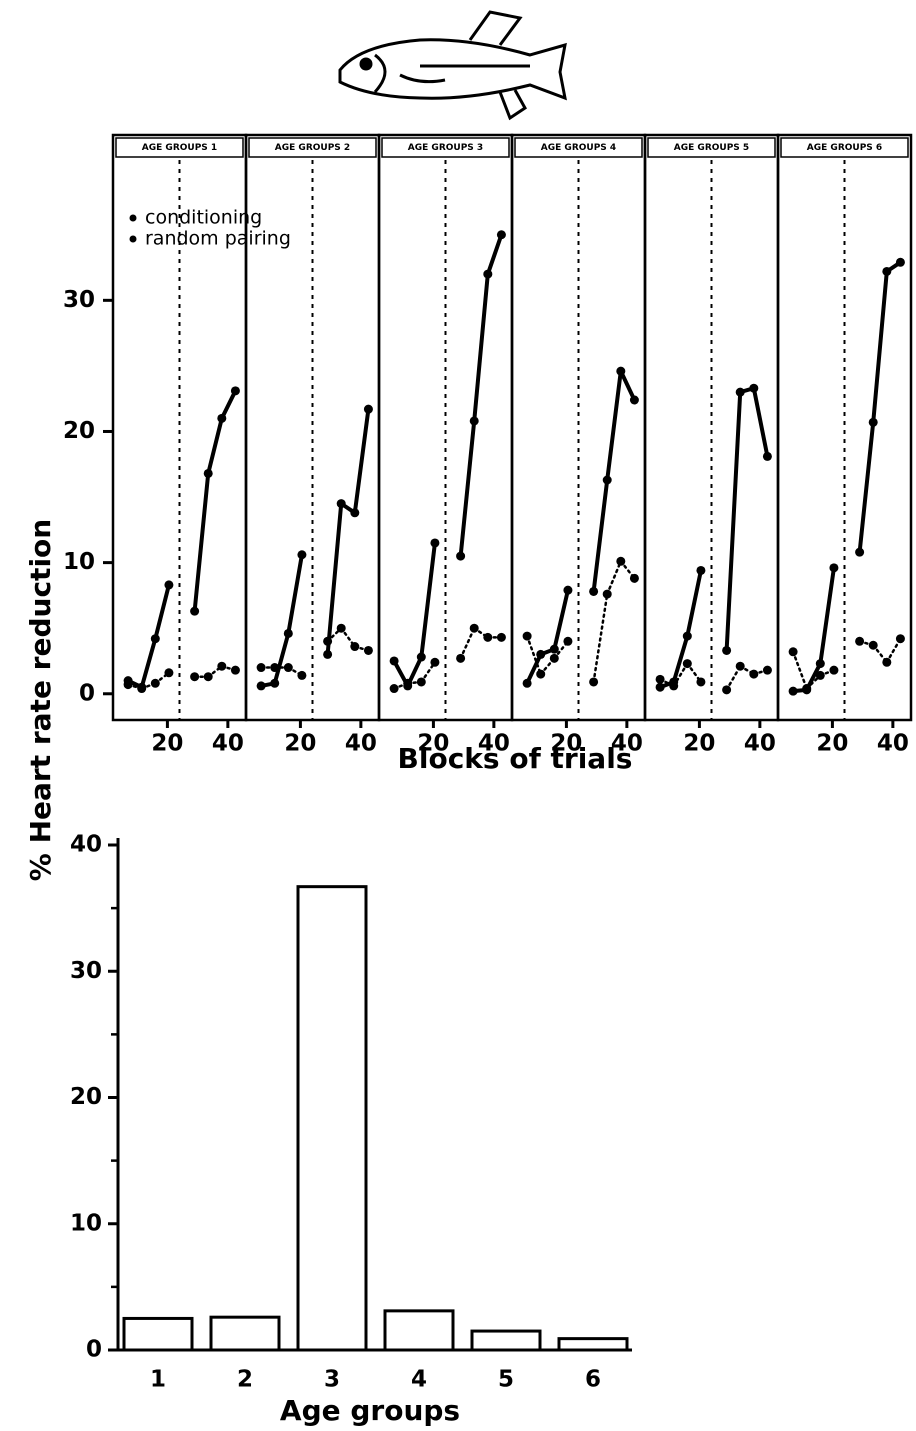 The width and height of the screenshot is (916, 1431). Describe the element at coordinates (158, 1380) in the screenshot. I see `x-tick-label: 1` at that location.